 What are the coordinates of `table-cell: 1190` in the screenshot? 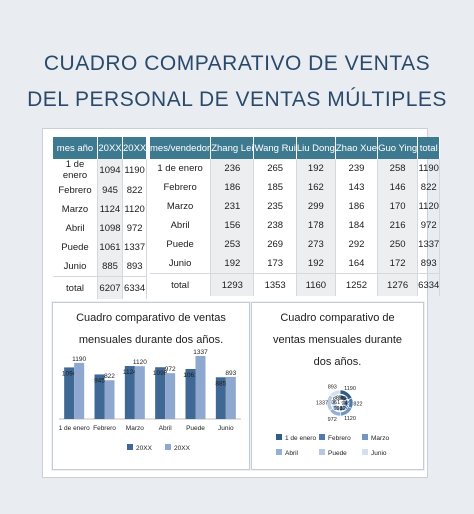 It's located at (429, 168).